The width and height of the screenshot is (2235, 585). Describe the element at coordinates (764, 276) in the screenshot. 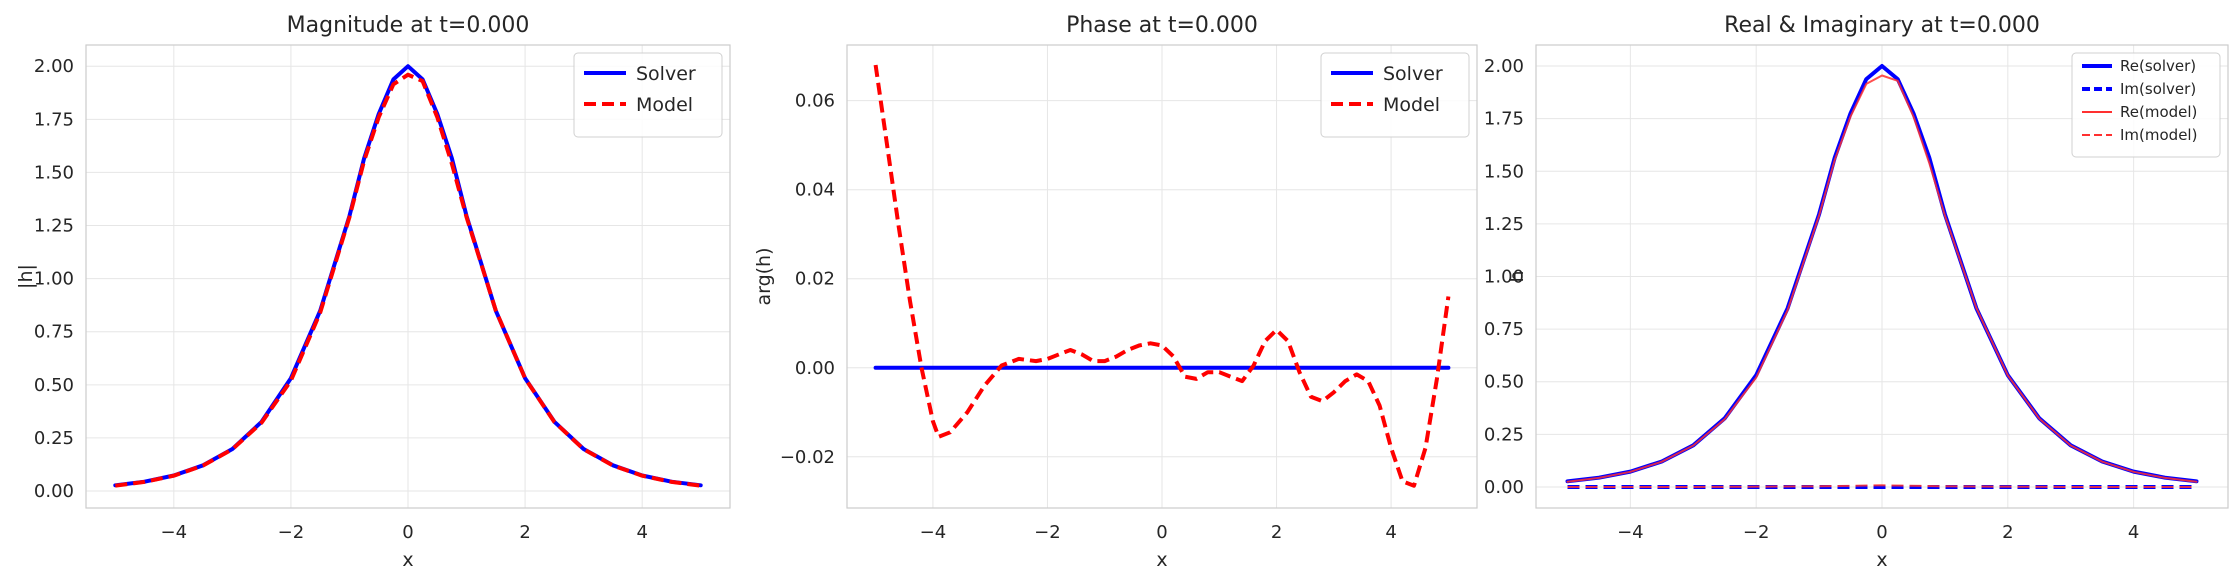

I see `y-axis-label: arg(h)` at that location.